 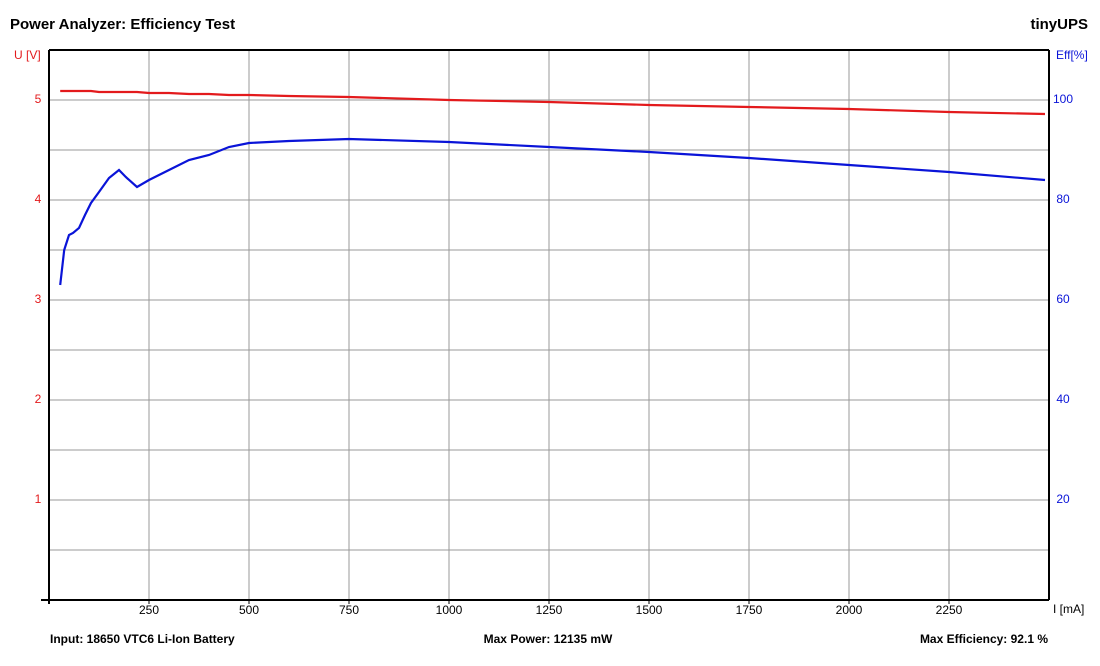 I want to click on x-tick-label: 2000, so click(x=849, y=610).